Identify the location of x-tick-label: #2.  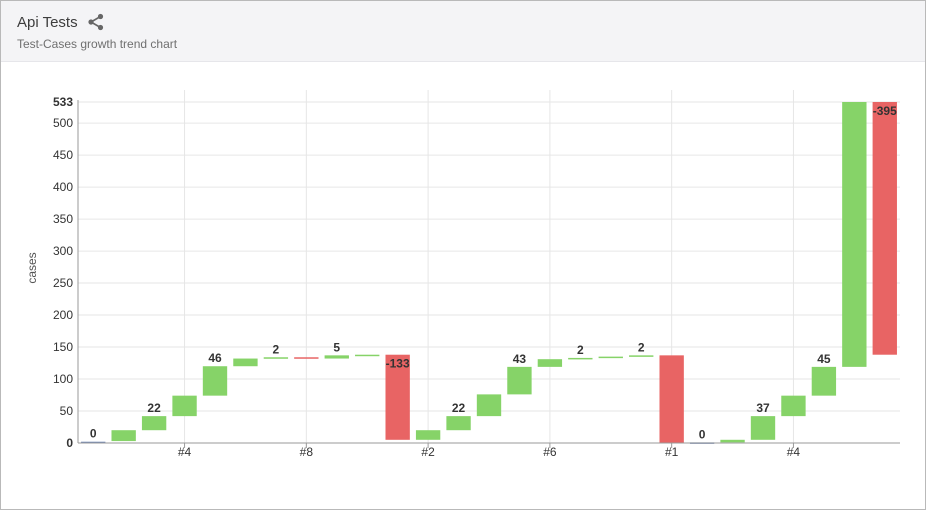
(428, 452).